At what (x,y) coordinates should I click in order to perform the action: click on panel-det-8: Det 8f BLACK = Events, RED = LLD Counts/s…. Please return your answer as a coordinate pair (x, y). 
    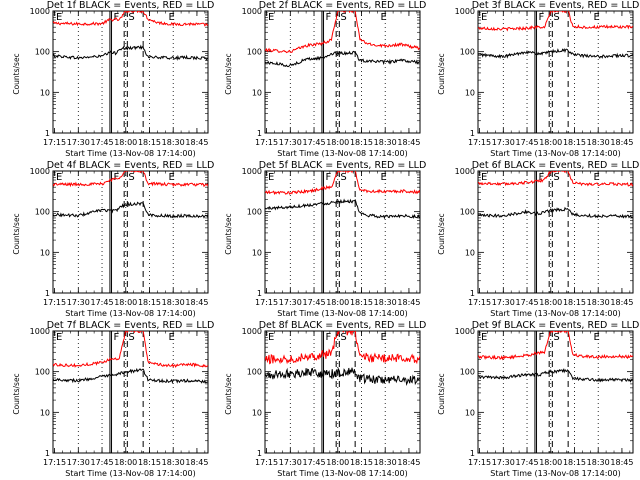
    Looking at the image, I should click on (325, 399).